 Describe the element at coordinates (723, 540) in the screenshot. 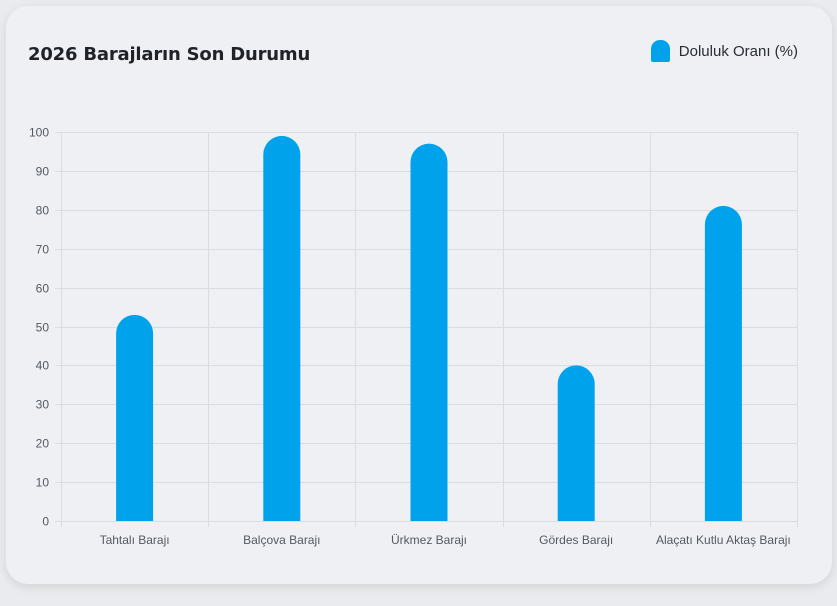

I see `x-tick-label: Alaçatı Kutlu Aktaş Barajı` at that location.